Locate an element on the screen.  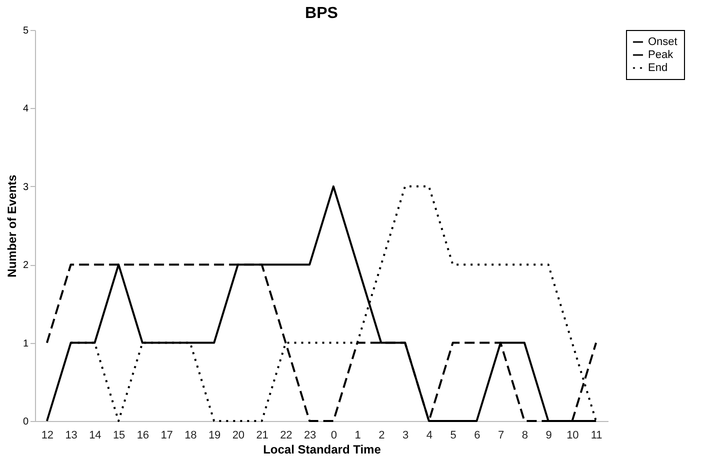
x-tick-label: 0 is located at coordinates (333, 436).